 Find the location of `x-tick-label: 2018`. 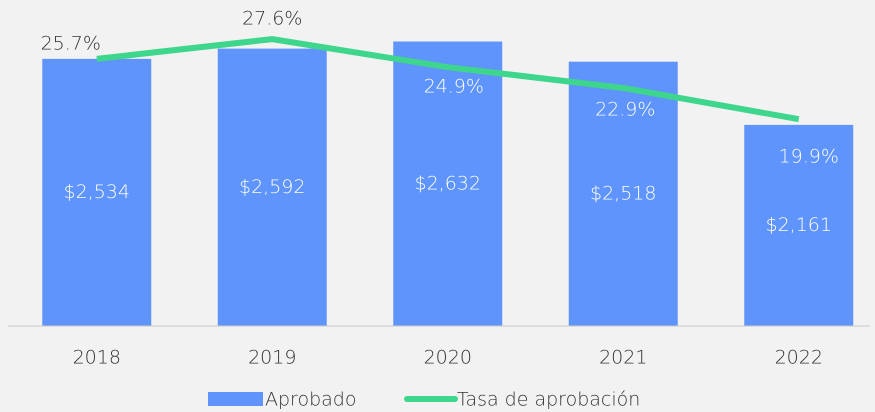

x-tick-label: 2018 is located at coordinates (97, 358).